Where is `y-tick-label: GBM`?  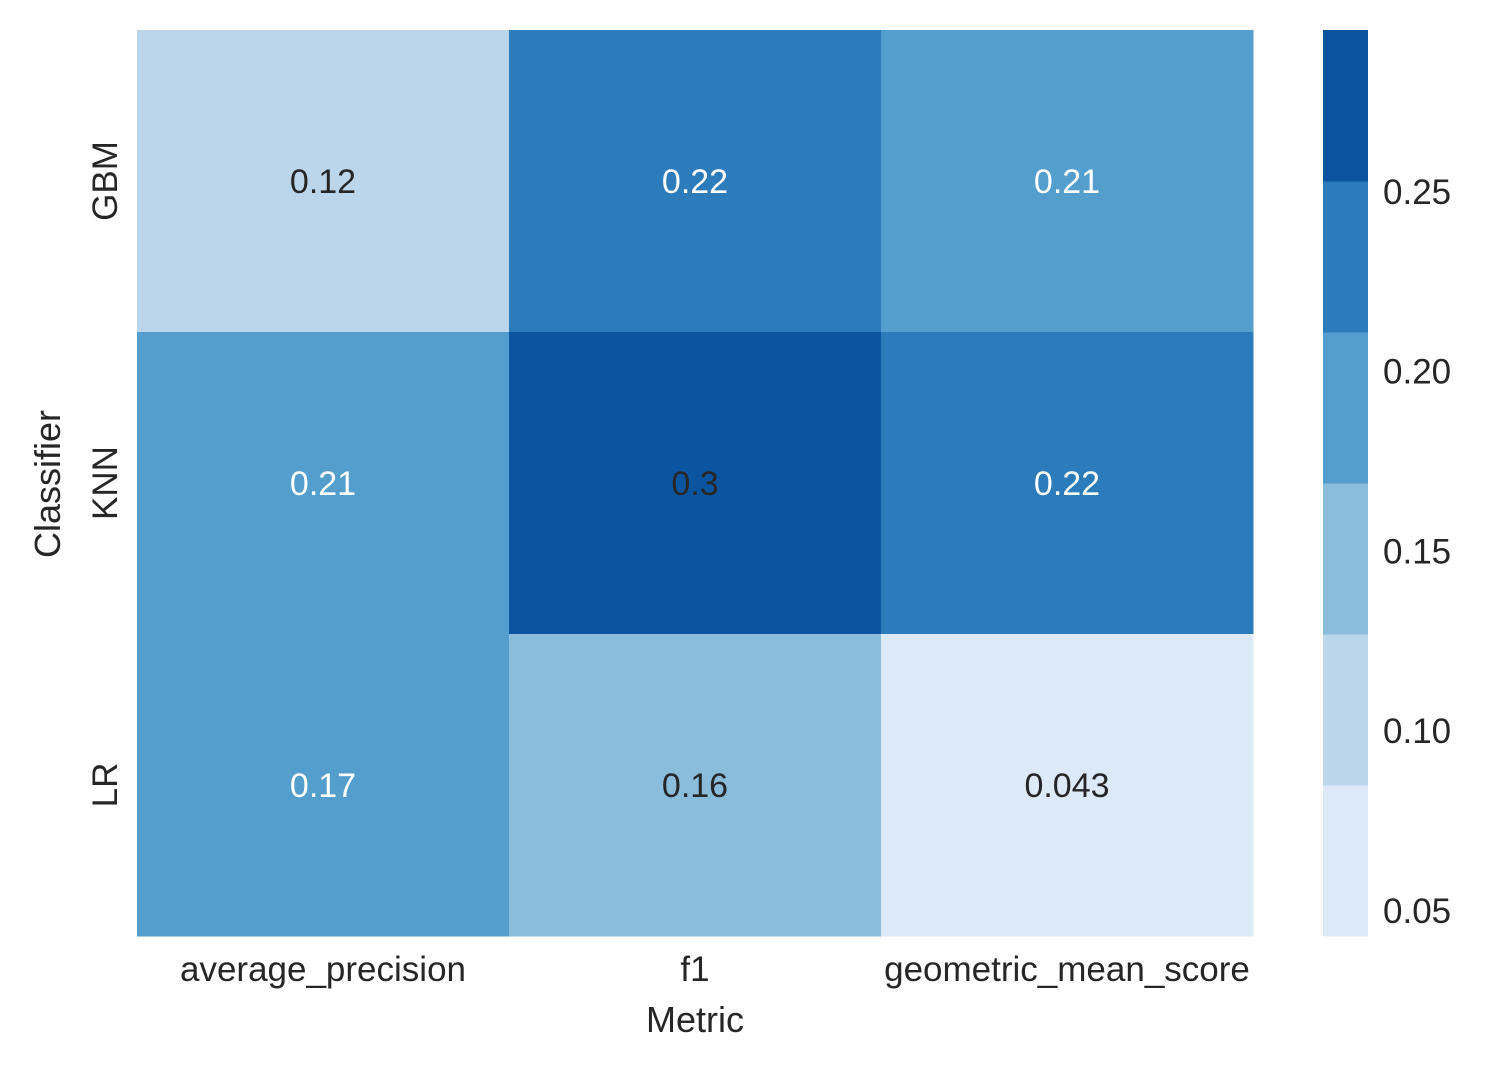 y-tick-label: GBM is located at coordinates (105, 181).